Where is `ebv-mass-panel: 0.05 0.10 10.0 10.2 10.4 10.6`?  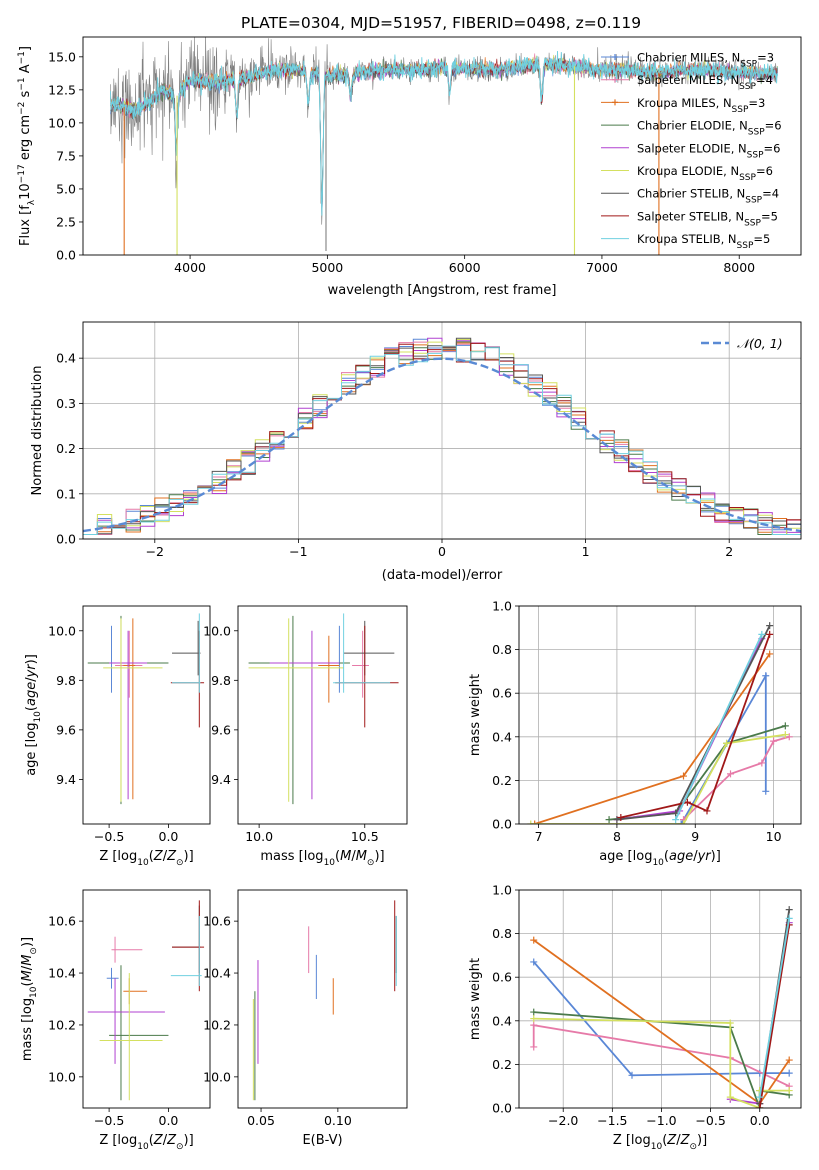
ebv-mass-panel: 0.05 0.10 10.0 10.2 10.4 10.6 is located at coordinates (305, 1008).